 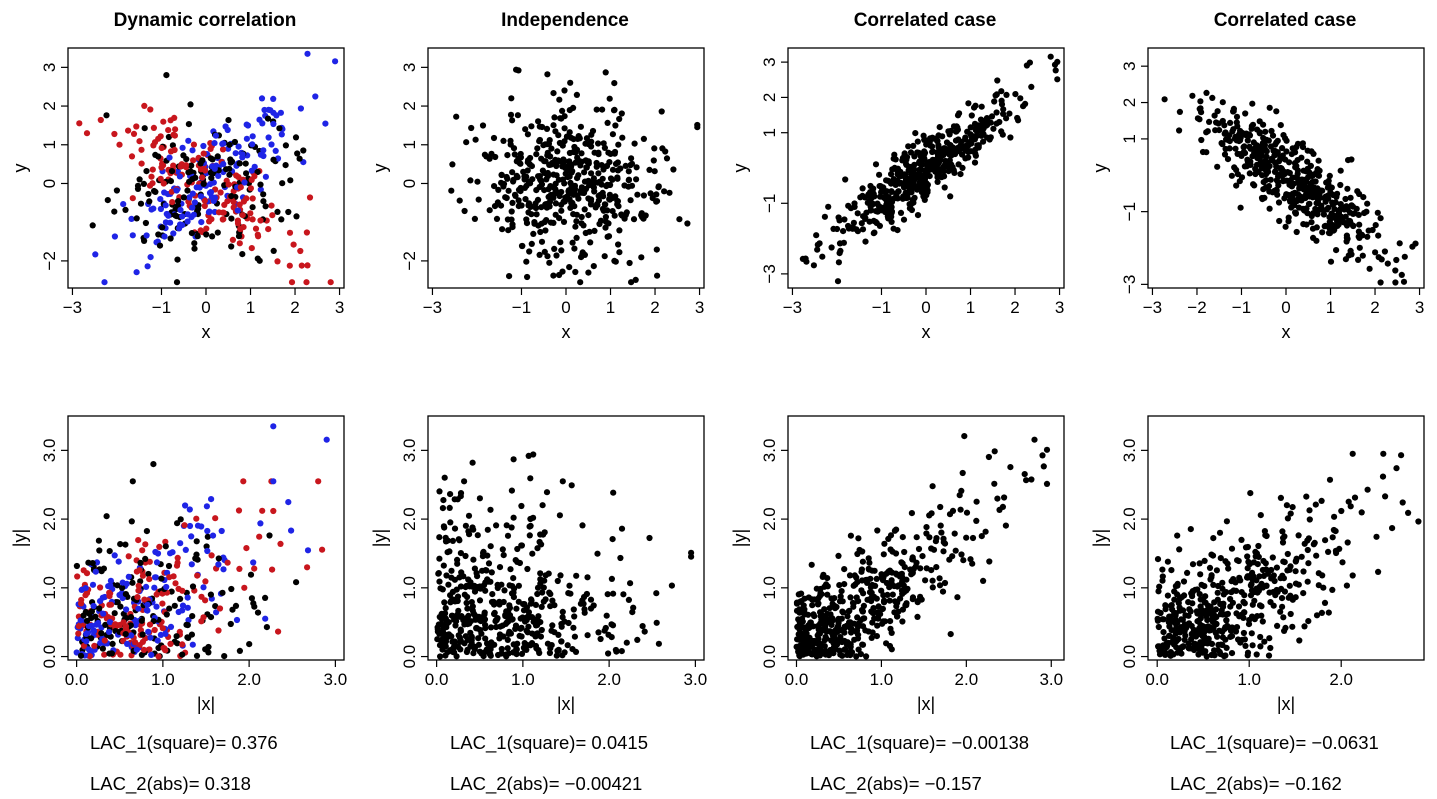 I want to click on panel-3-y-tick-label: 3, so click(x=769, y=61).